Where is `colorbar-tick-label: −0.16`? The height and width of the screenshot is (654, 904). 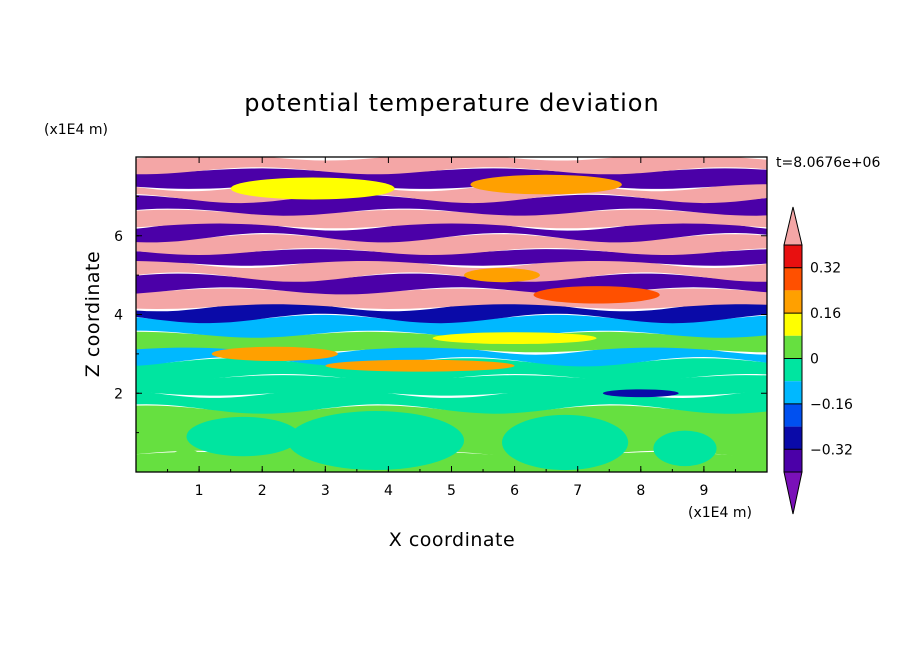
colorbar-tick-label: −0.16 is located at coordinates (831, 405).